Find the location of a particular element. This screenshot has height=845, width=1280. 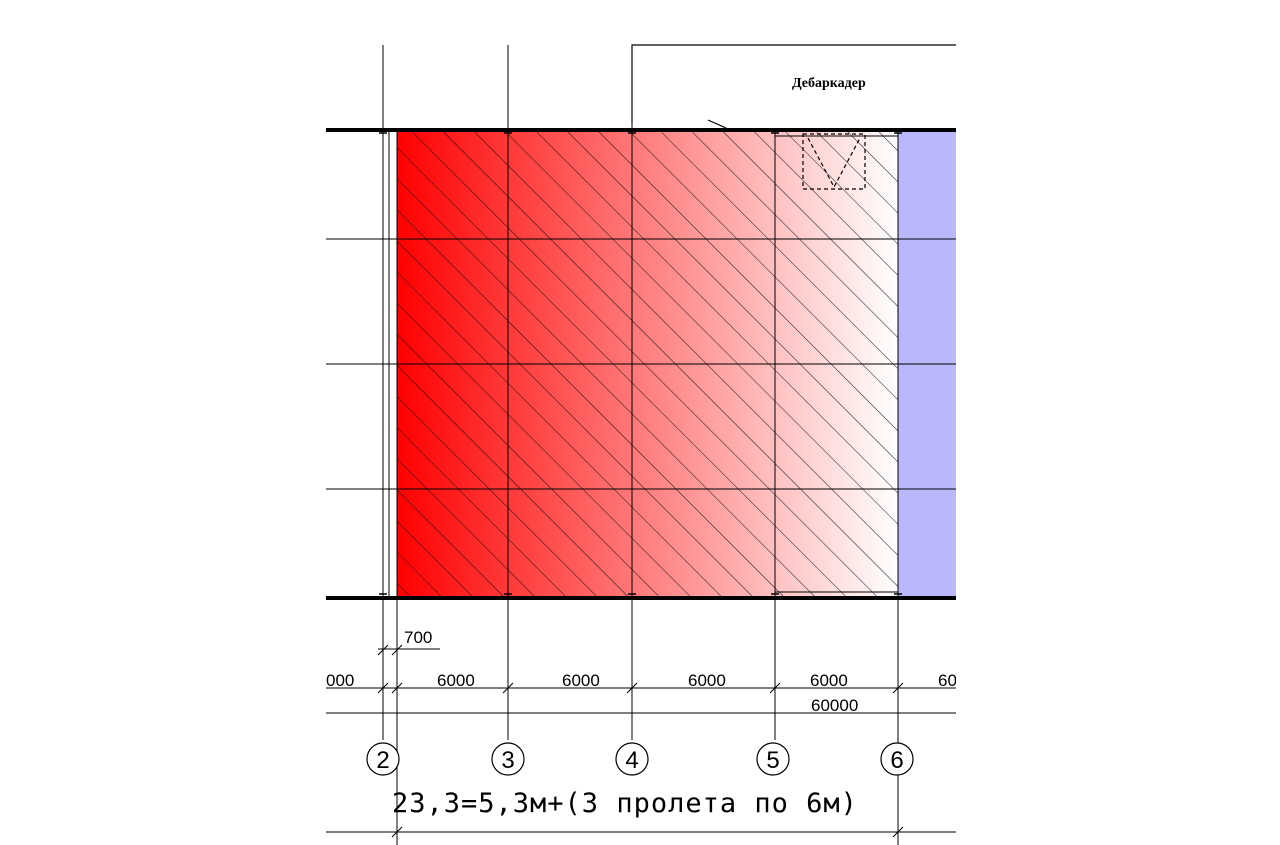

axis-marker-2: 2 is located at coordinates (383, 759).